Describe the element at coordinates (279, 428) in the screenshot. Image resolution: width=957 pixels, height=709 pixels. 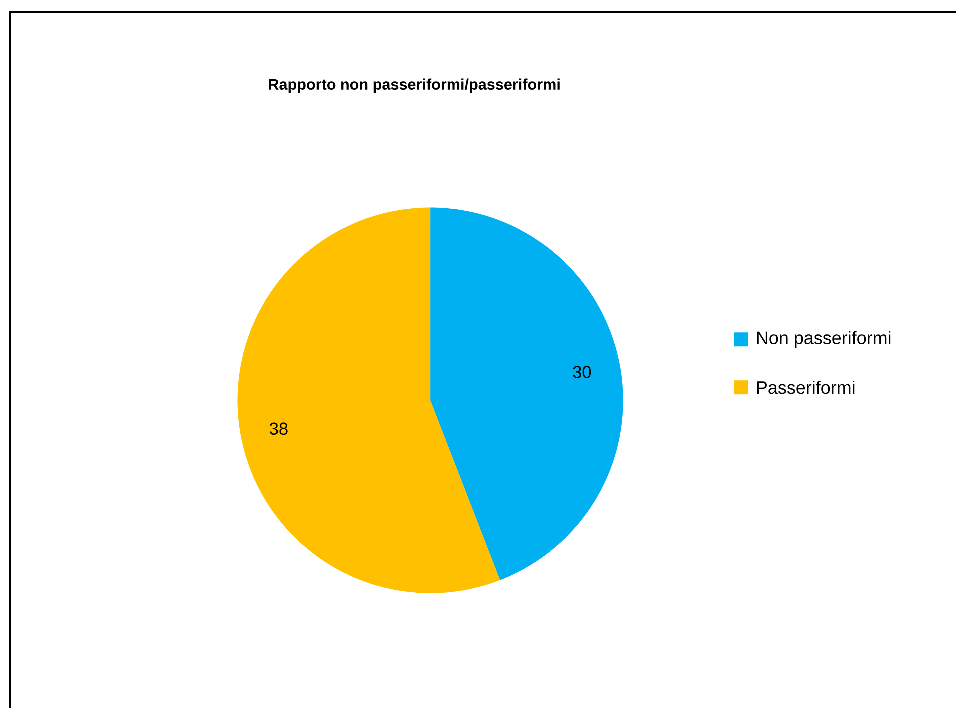
I see `data-label: 38` at that location.